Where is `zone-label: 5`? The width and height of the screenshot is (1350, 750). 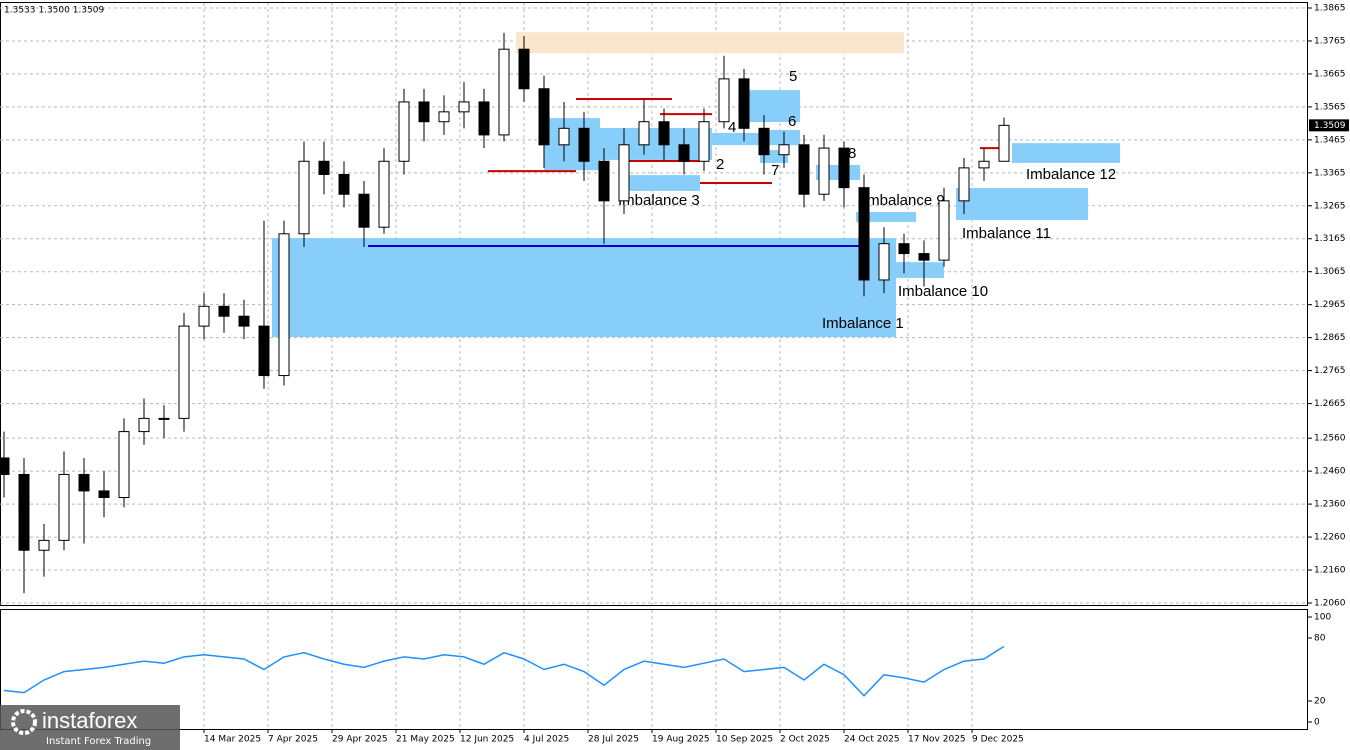 zone-label: 5 is located at coordinates (793, 76).